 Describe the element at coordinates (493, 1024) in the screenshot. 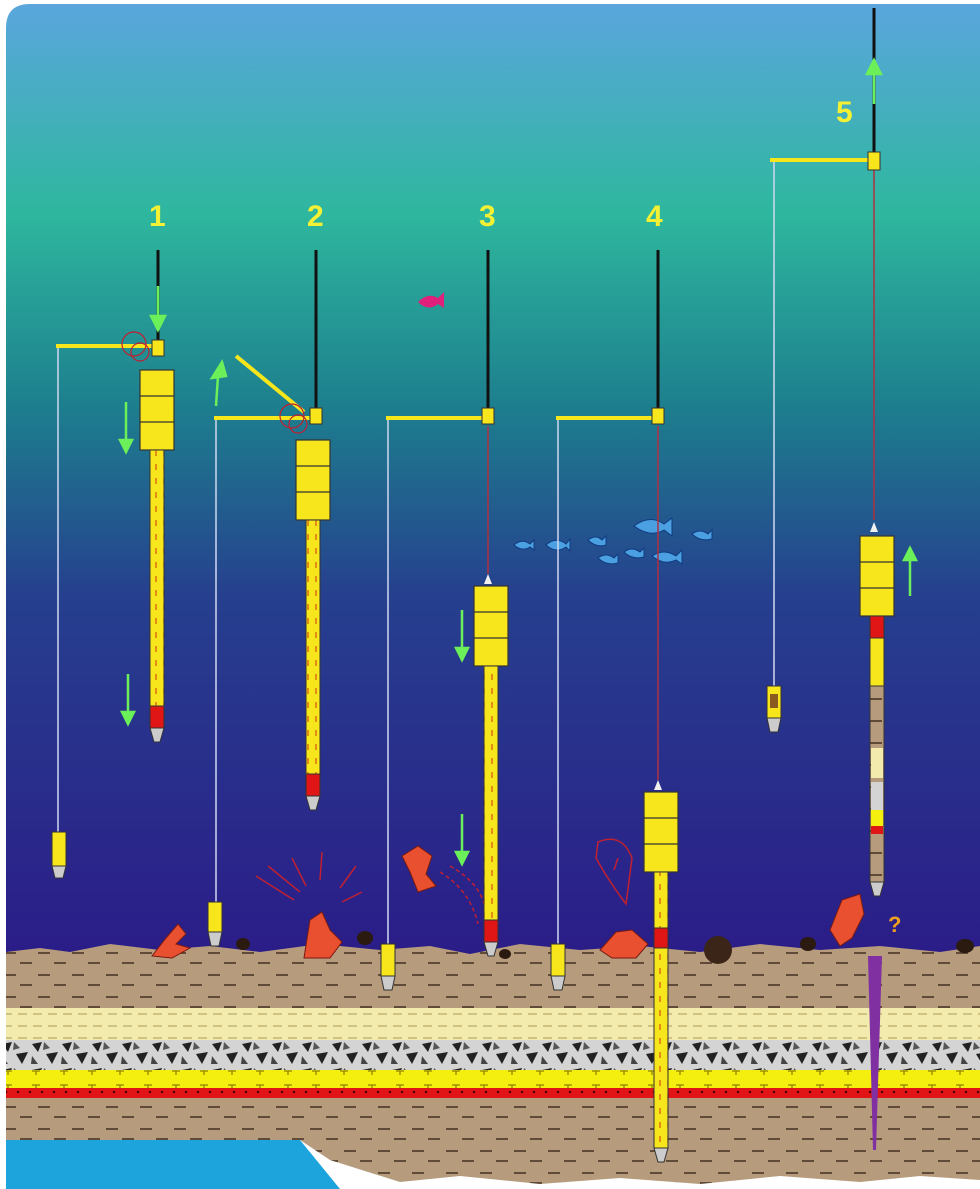

I see `sand-layer` at that location.